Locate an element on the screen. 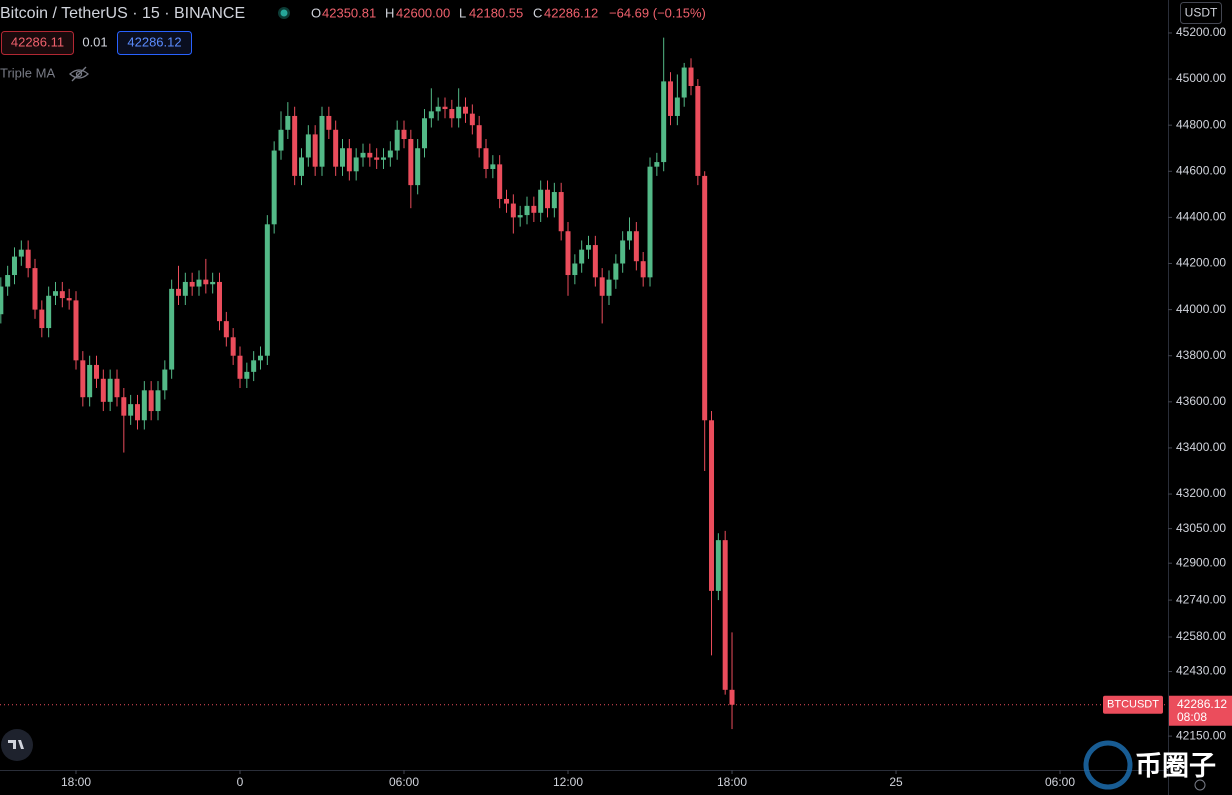  y-tick-label: 44400.00 is located at coordinates (1201, 217).